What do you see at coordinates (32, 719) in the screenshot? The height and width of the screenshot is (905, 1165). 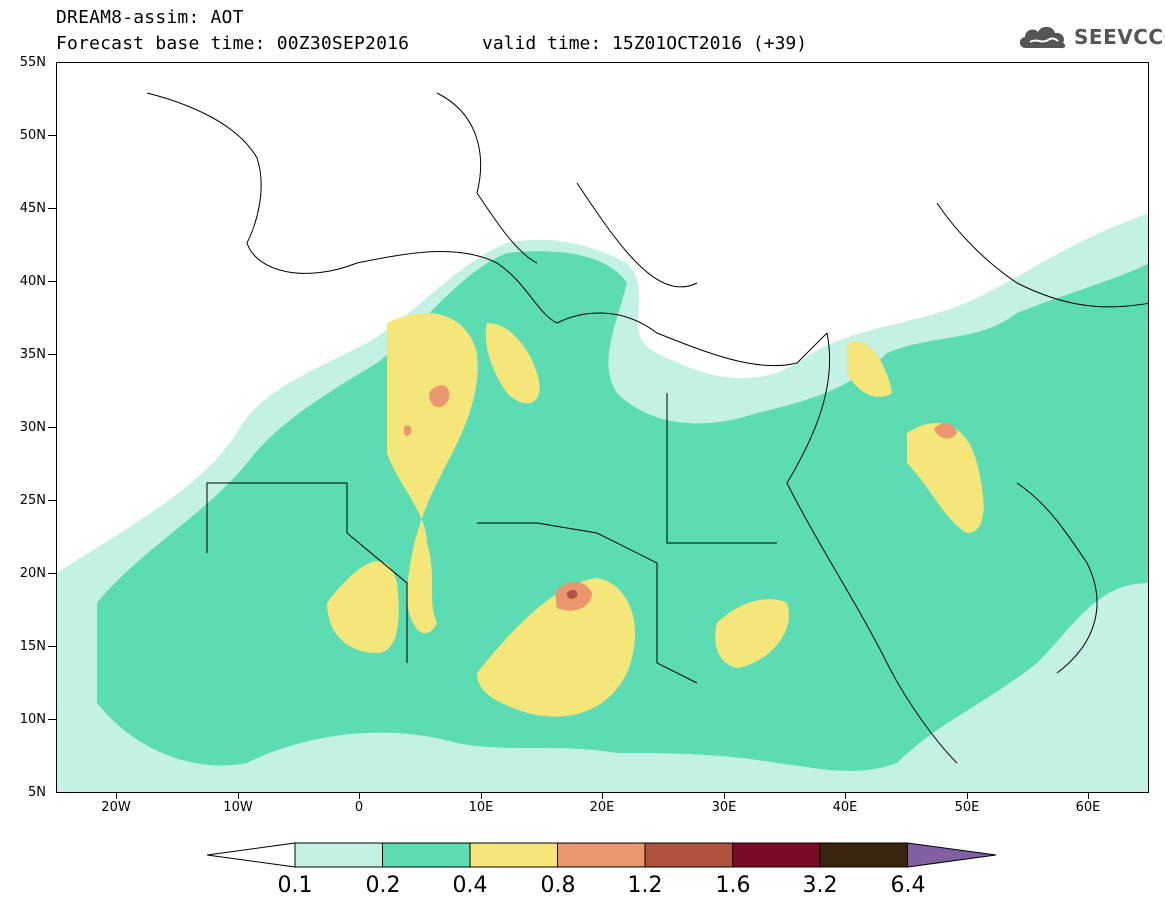 I see `lat-label: 10N` at bounding box center [32, 719].